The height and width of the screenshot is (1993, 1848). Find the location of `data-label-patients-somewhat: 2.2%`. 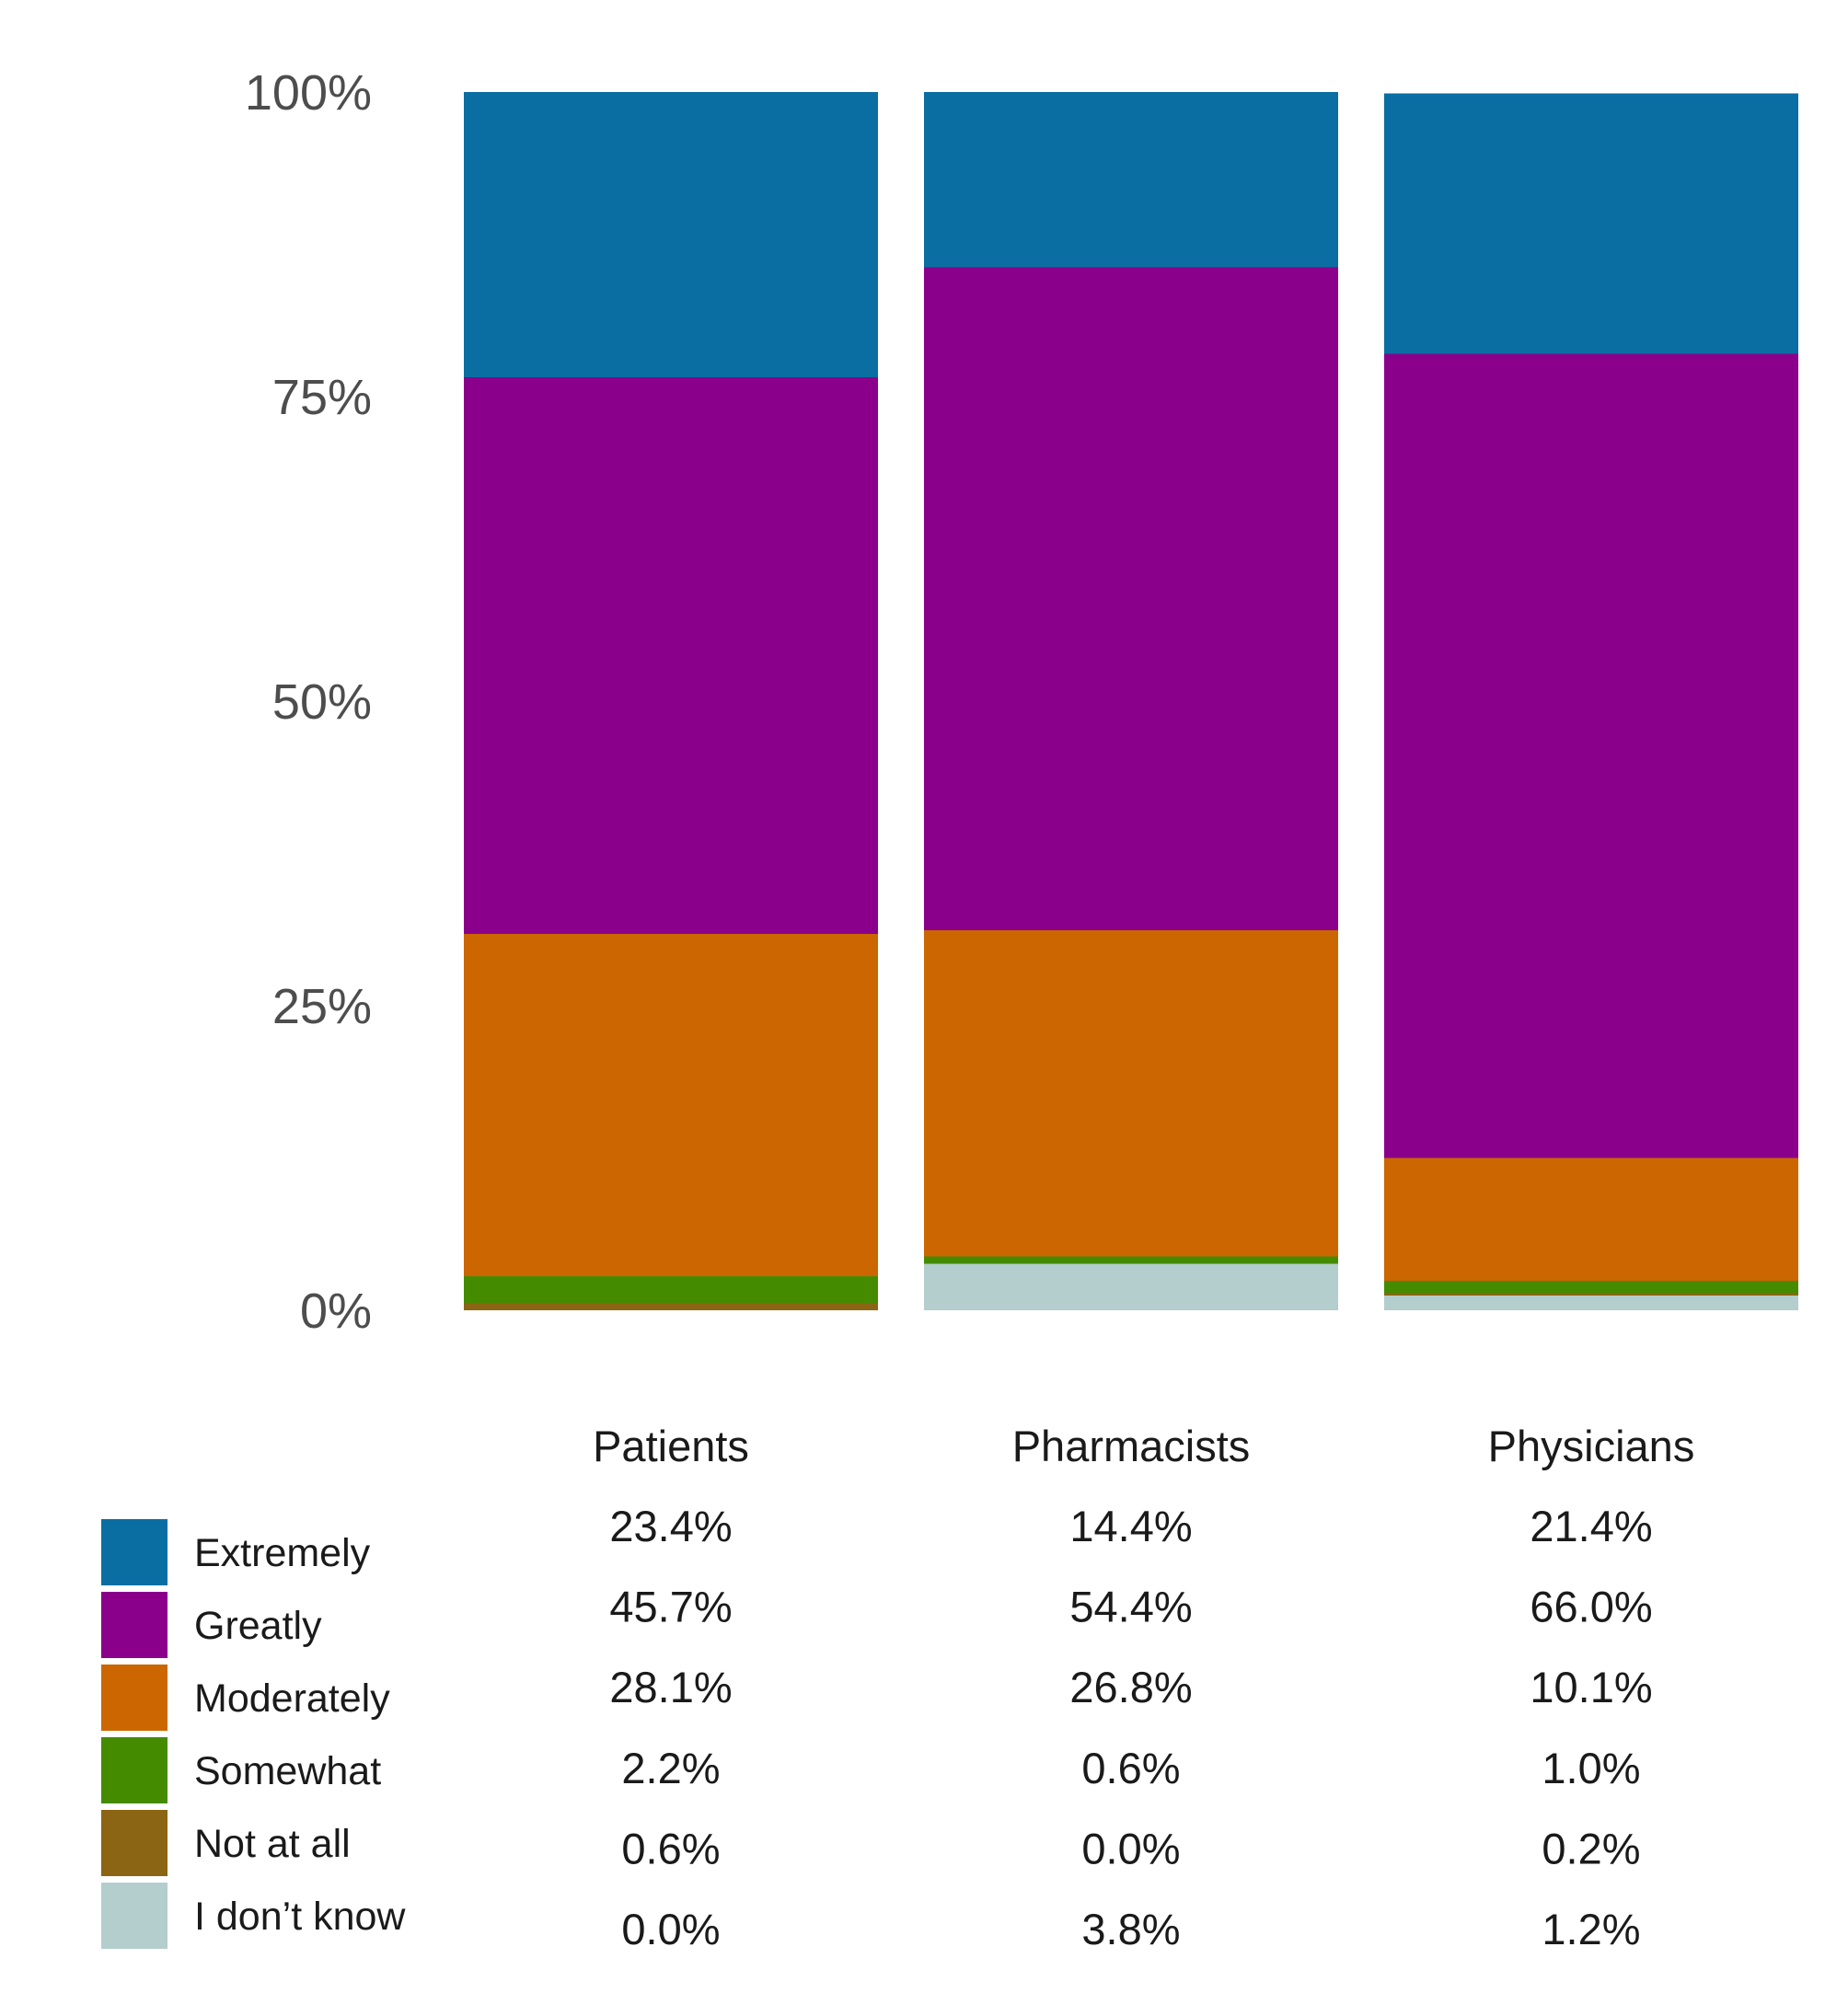

data-label-patients-somewhat: 2.2% is located at coordinates (670, 1768).